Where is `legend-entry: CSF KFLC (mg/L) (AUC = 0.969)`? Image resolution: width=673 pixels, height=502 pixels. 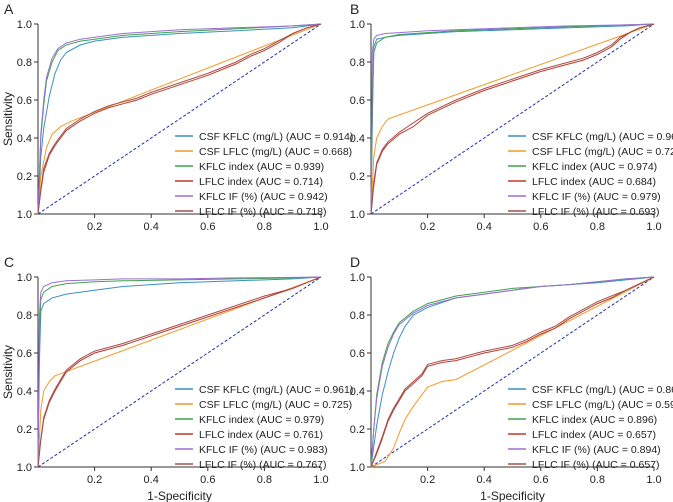
legend-entry: CSF KFLC (mg/L) (AUC = 0.969) is located at coordinates (602, 137).